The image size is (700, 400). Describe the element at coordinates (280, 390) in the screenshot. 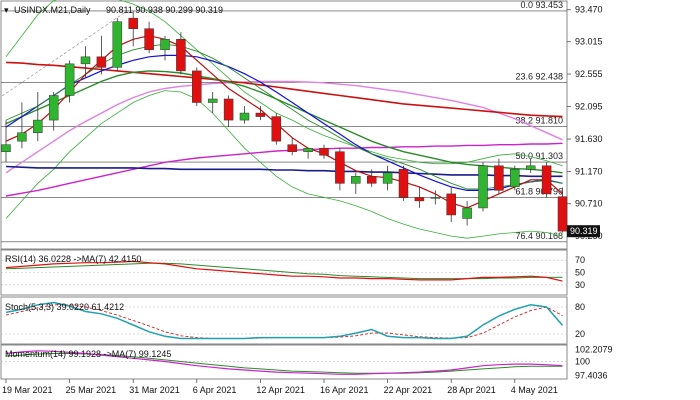

I see `date-tick-label: 12 Apr 2021` at that location.